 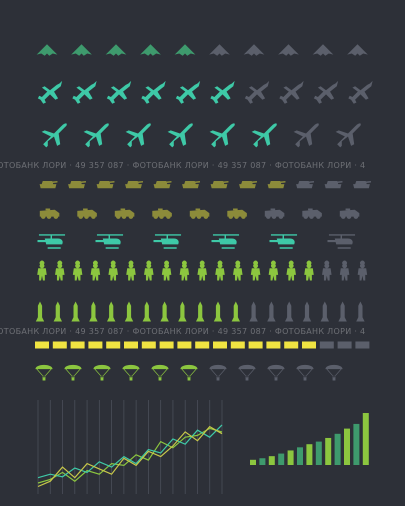 I want to click on bar-chart, so click(x=309, y=439).